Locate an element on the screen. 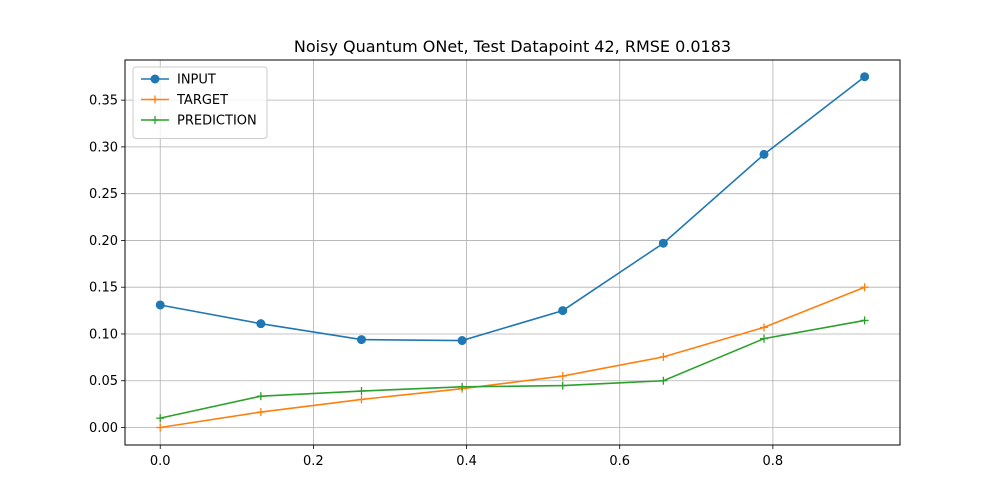 Image resolution: width=1000 pixels, height=500 pixels. legend-label-prediction: PREDICTION is located at coordinates (217, 121).